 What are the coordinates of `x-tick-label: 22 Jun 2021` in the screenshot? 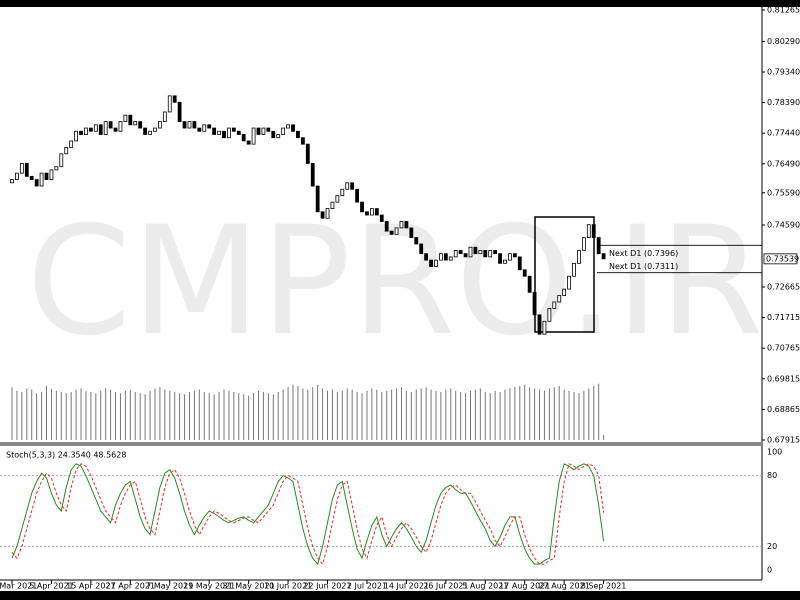 It's located at (327, 586).